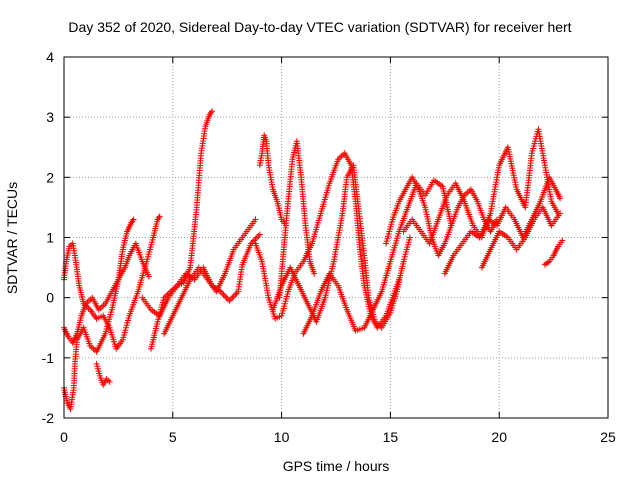  Describe the element at coordinates (50, 117) in the screenshot. I see `y-tick-label: 3` at that location.